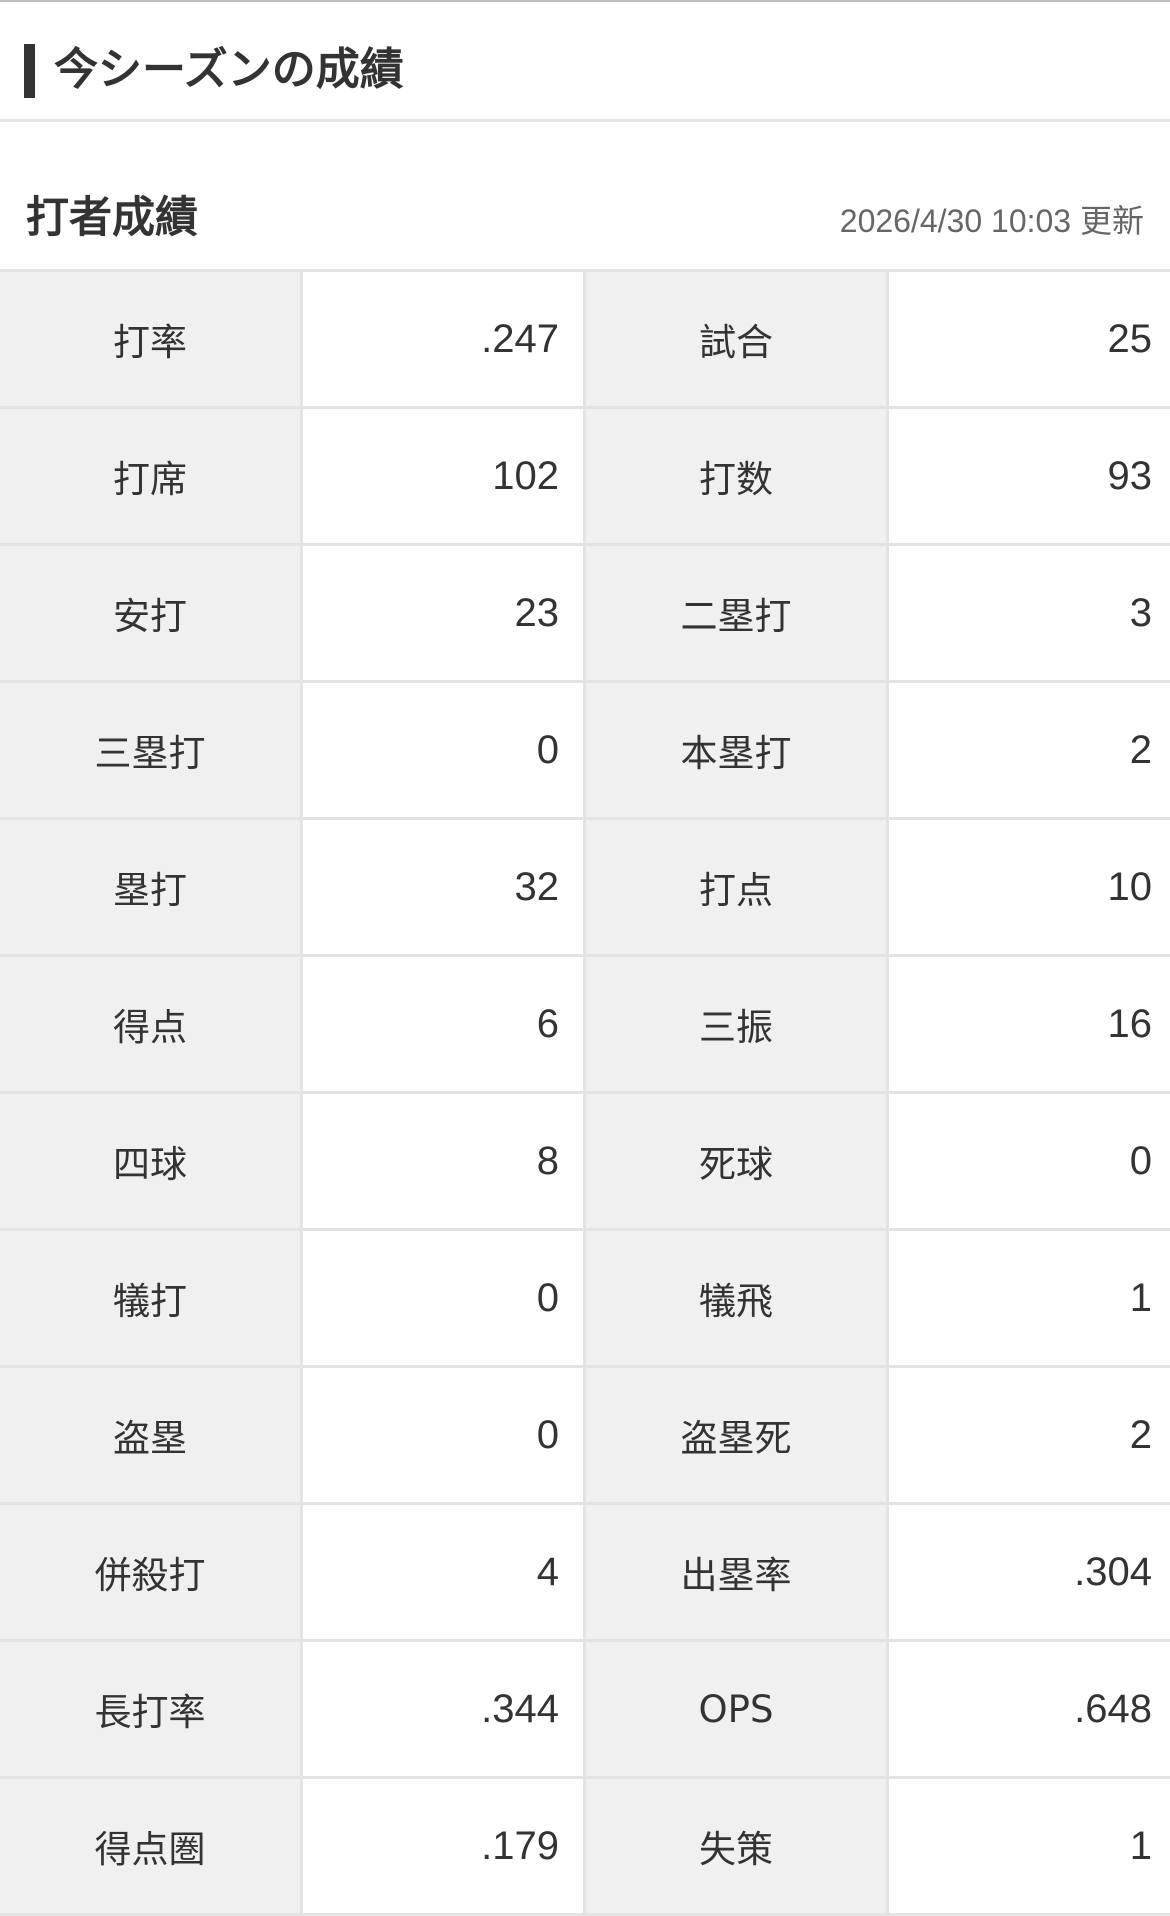  Describe the element at coordinates (1029, 887) in the screenshot. I see `stat-value: 10` at that location.